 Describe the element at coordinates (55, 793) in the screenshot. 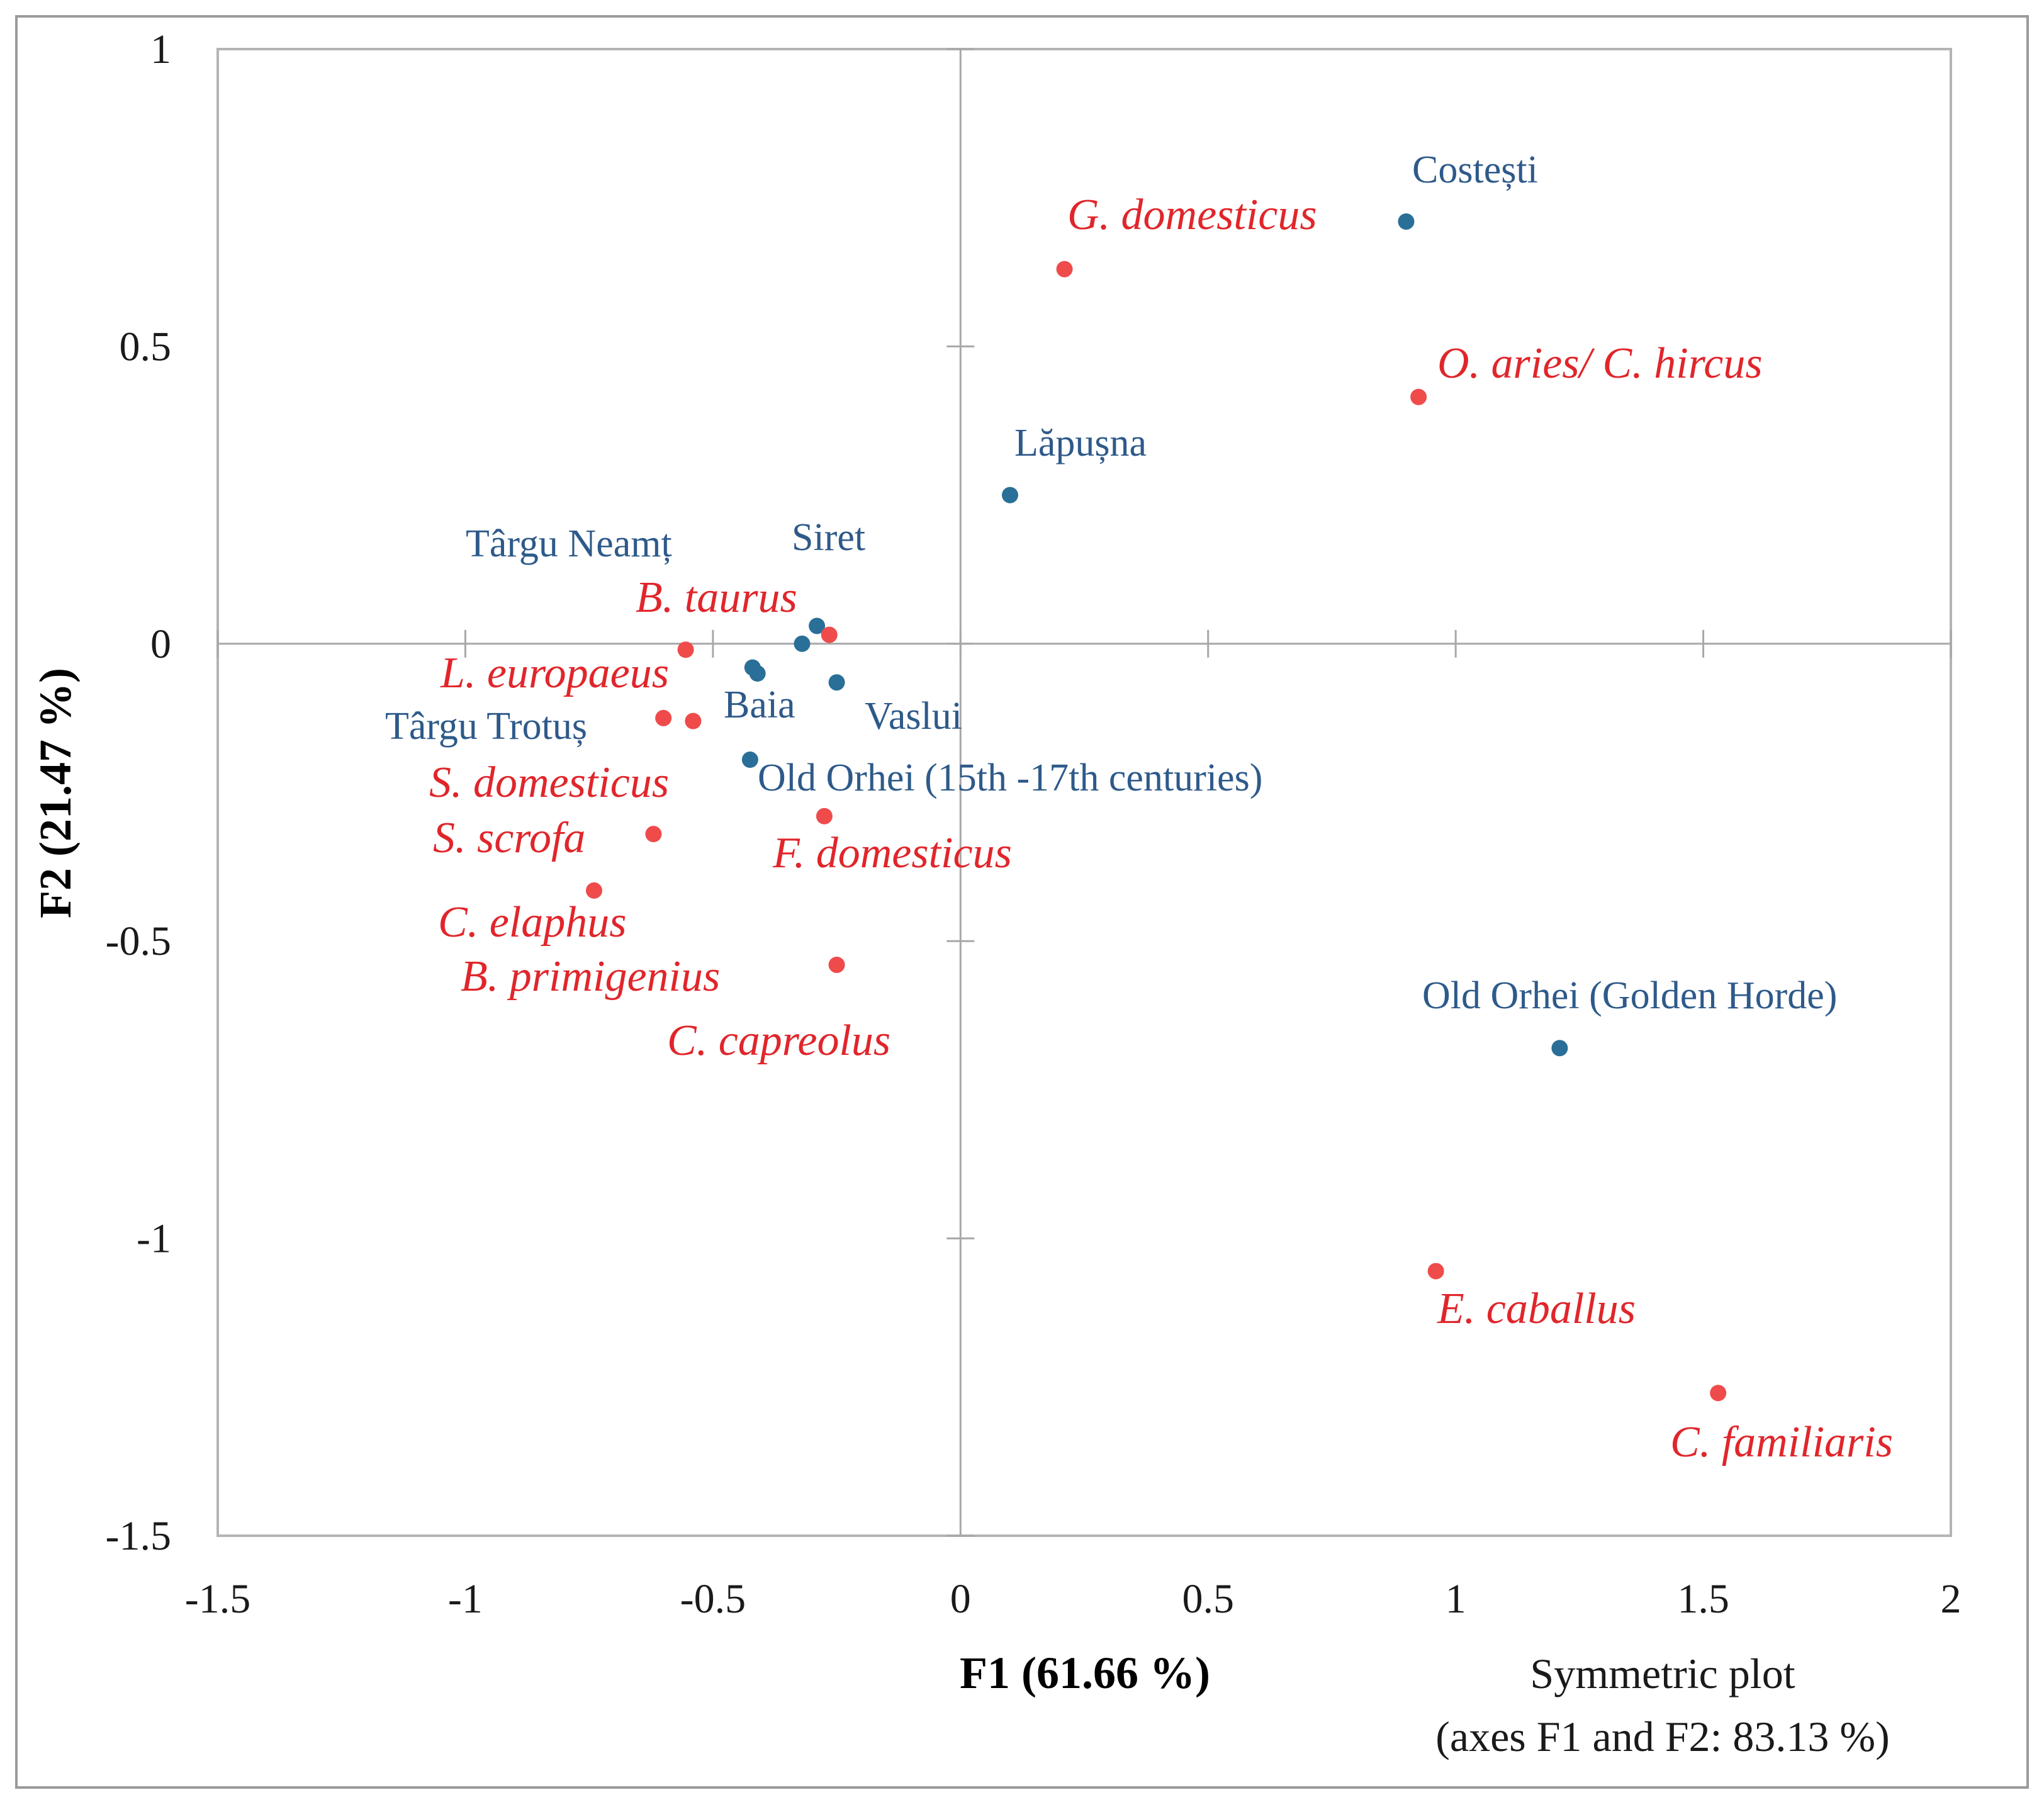

I see `y-axis-title: F2 (21.47 %)` at that location.